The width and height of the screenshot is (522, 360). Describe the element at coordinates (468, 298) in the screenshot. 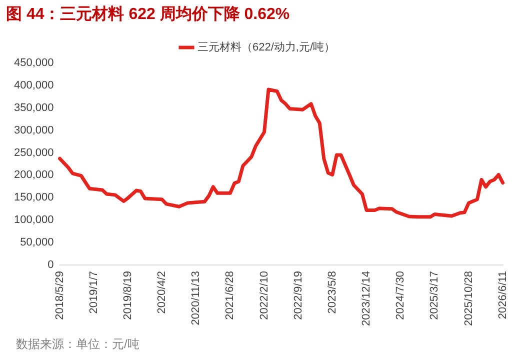

I see `x-tick-label: 2025/10/28` at that location.